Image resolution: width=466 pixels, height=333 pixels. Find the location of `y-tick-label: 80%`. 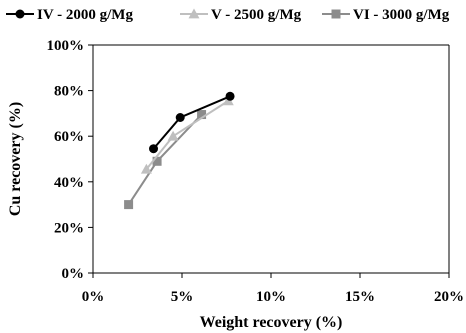

y-tick-label: 80% is located at coordinates (69, 92).